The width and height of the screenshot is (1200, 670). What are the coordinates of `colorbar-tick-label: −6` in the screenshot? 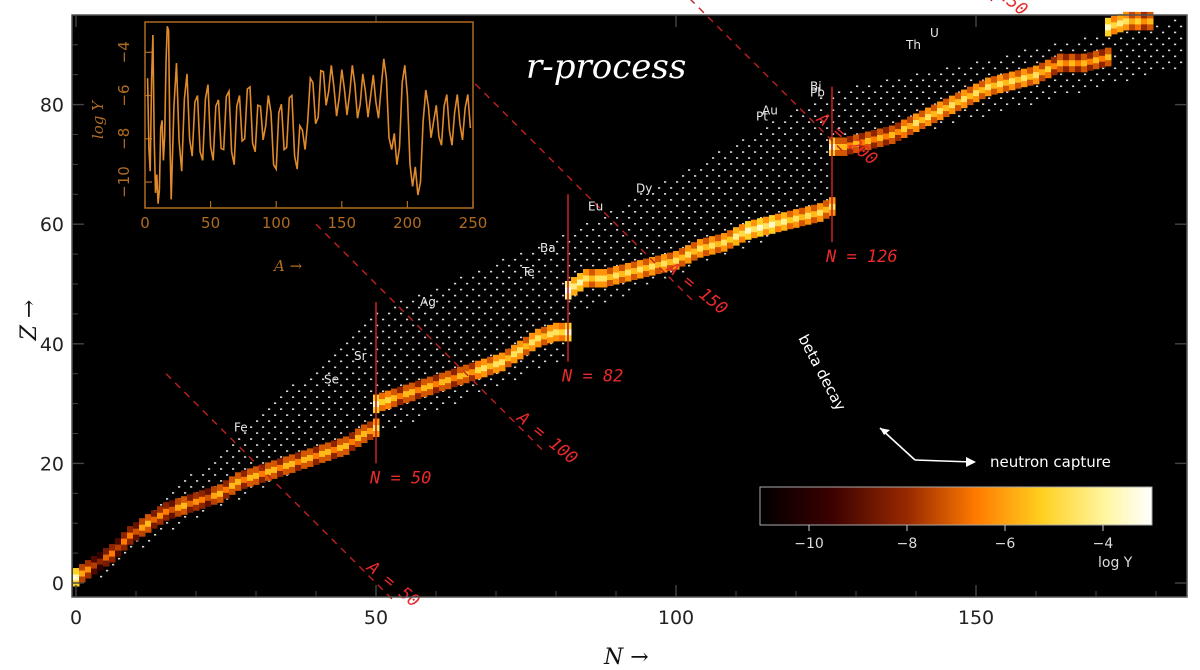 It's located at (1005, 544).